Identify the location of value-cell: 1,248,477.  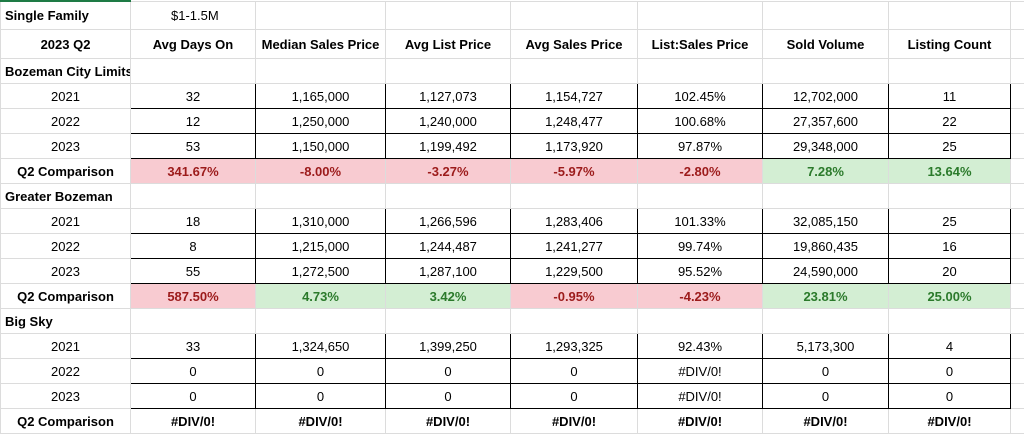
(574, 121).